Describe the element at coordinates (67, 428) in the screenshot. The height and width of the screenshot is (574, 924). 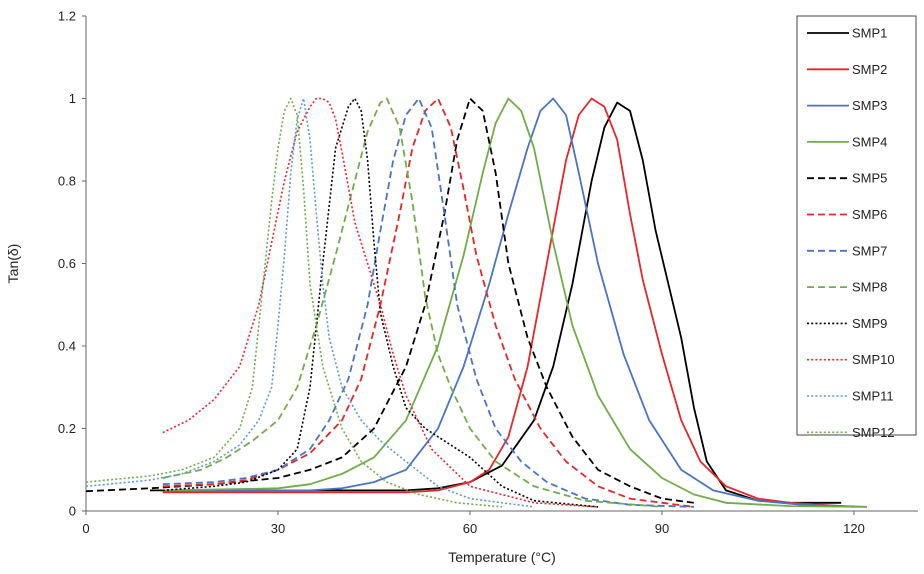
I see `y-tick-label: 0.2` at that location.